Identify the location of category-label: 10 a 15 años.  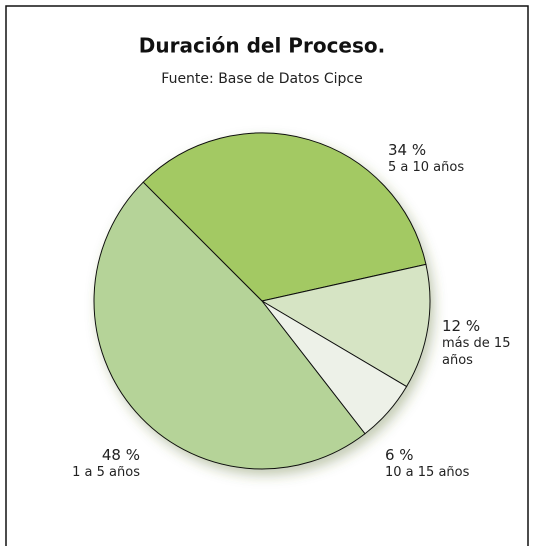
(427, 472).